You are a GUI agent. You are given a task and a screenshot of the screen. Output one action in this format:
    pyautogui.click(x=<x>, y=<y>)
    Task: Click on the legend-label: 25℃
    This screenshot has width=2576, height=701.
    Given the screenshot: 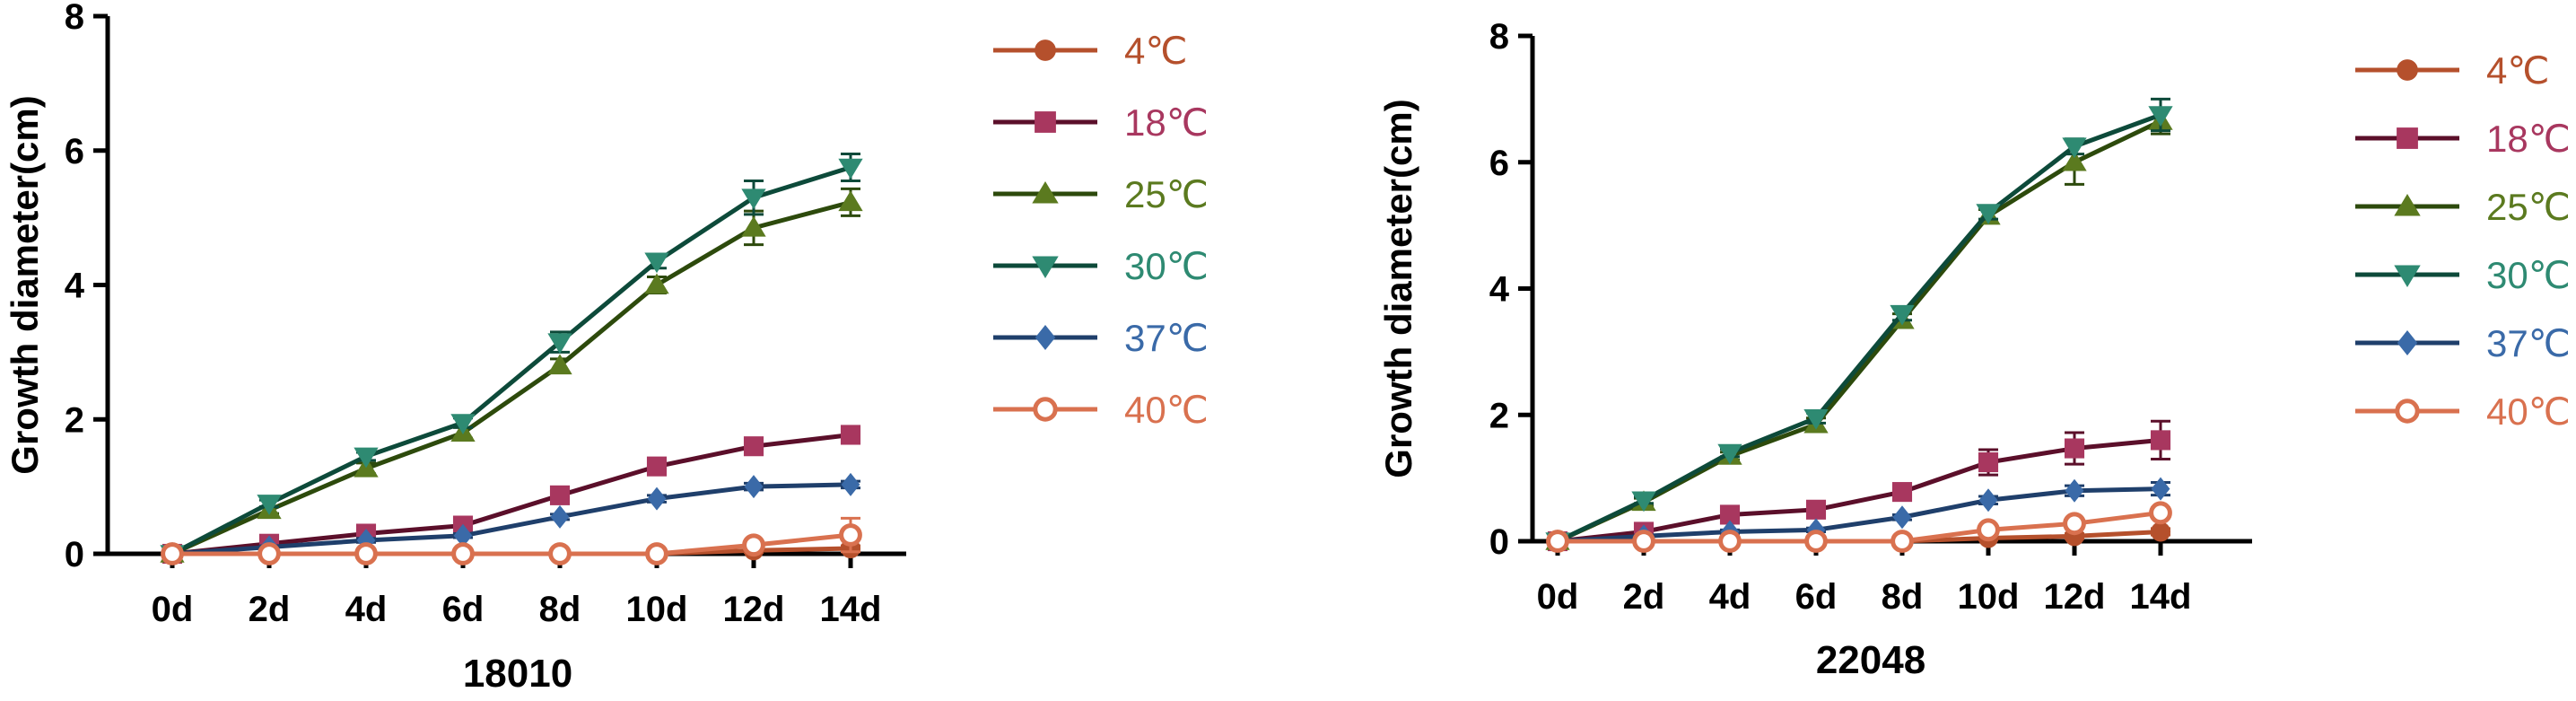 What is the action you would take?
    pyautogui.click(x=2529, y=207)
    